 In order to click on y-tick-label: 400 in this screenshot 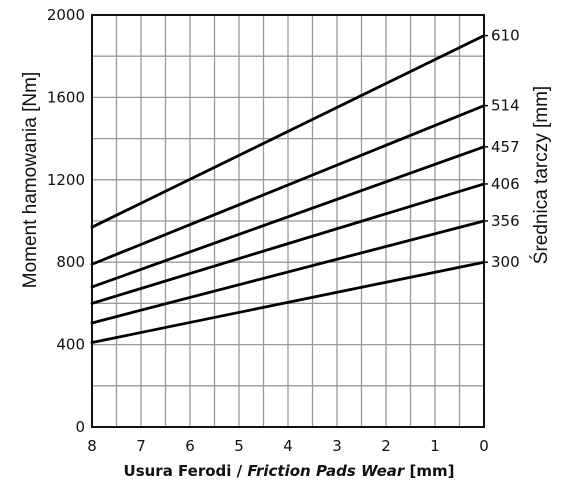, I will do `click(70, 345)`.